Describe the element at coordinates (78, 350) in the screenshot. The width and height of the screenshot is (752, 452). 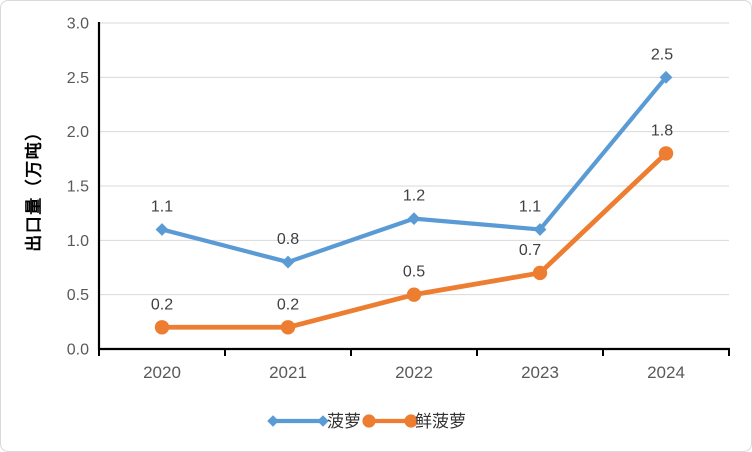
I see `y-tick-label: 0.0` at that location.